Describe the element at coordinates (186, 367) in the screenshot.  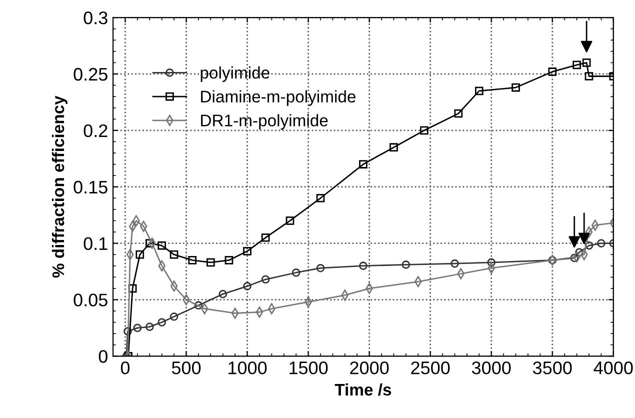
I see `x-tick-label: 500` at that location.